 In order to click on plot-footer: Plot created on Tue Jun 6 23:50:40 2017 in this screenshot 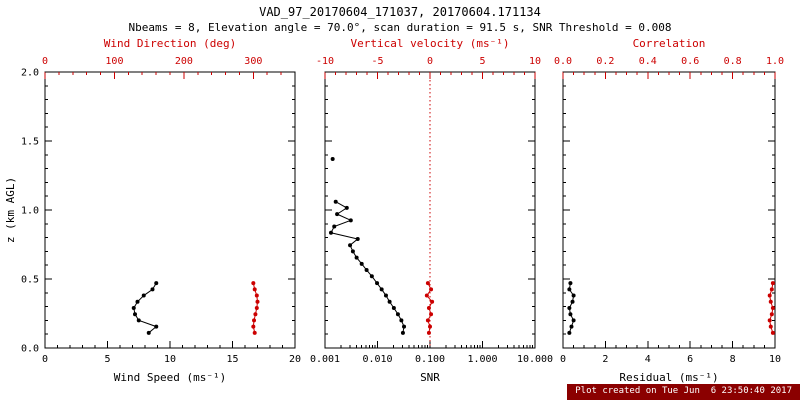, I will do `click(683, 392)`.